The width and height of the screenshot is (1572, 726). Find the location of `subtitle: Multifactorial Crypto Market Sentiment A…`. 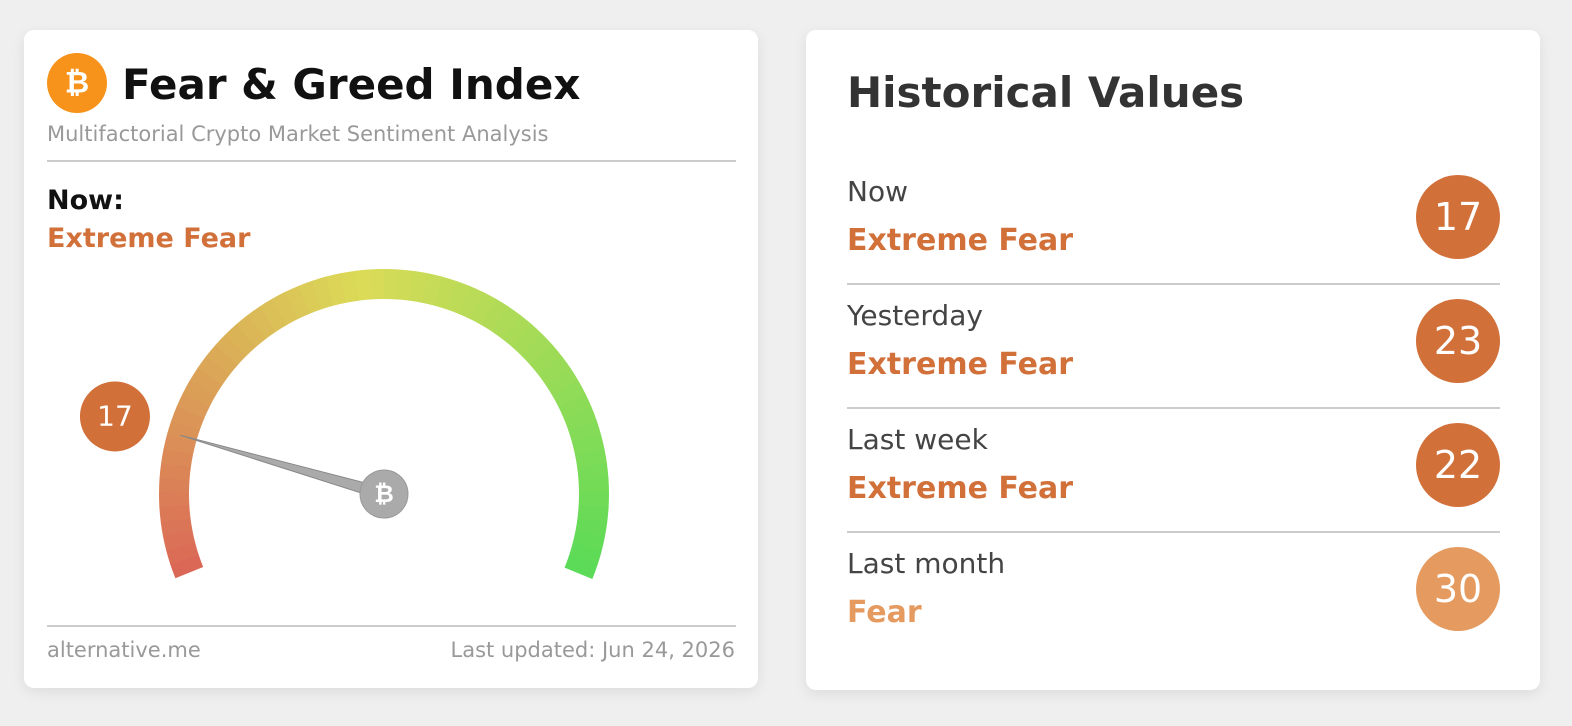

subtitle: Multifactorial Crypto Market Sentiment A… is located at coordinates (298, 134).